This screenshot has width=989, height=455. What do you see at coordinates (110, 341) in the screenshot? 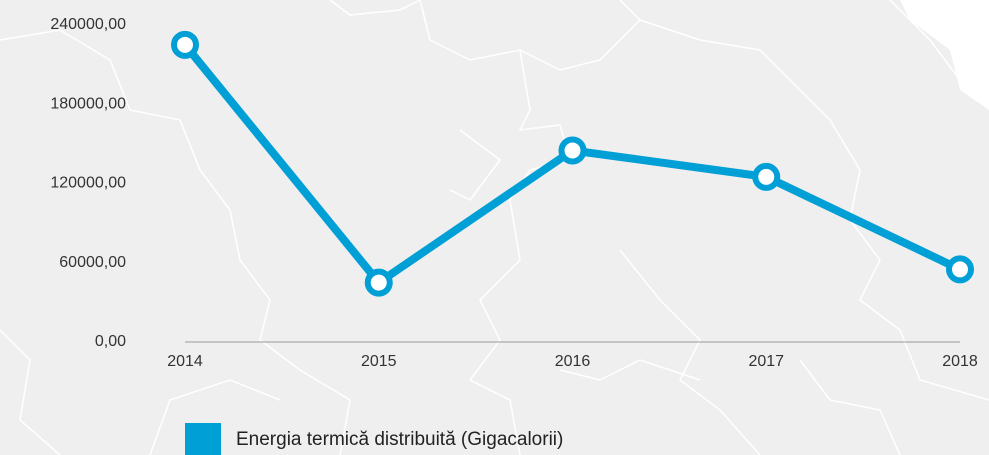
I see `y-tick-label: 0,00` at bounding box center [110, 341].